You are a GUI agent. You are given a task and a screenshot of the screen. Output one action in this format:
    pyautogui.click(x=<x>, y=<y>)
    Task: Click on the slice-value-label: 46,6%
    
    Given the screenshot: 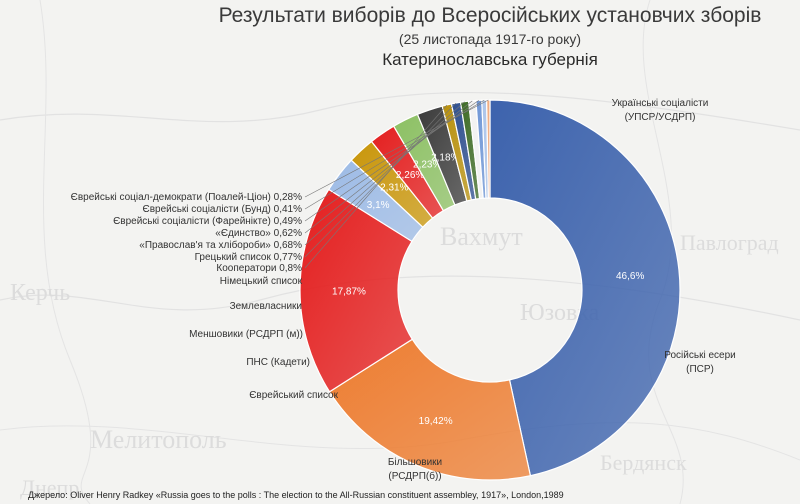 What is the action you would take?
    pyautogui.click(x=630, y=276)
    